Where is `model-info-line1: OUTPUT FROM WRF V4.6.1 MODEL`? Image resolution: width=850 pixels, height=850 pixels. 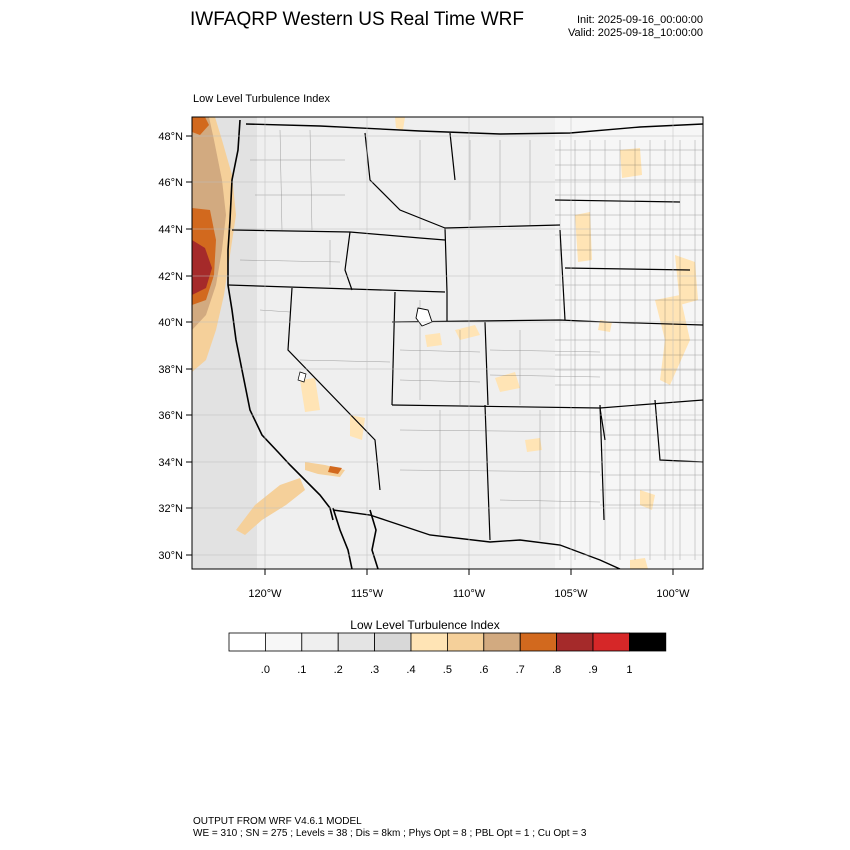 model-info-line1: OUTPUT FROM WRF V4.6.1 MODEL is located at coordinates (277, 821).